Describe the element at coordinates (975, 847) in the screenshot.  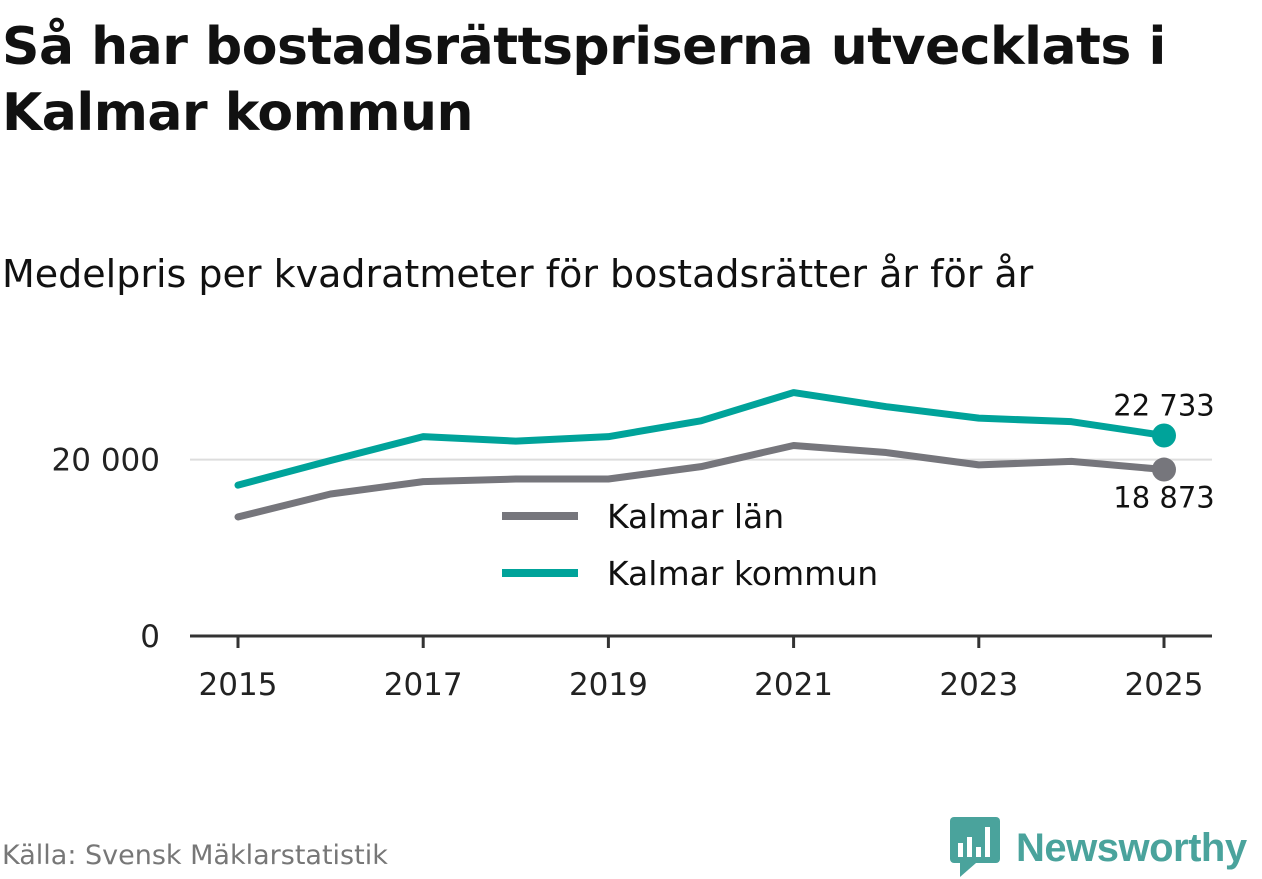
I see `bar-chart-speech-bubble-icon` at that location.